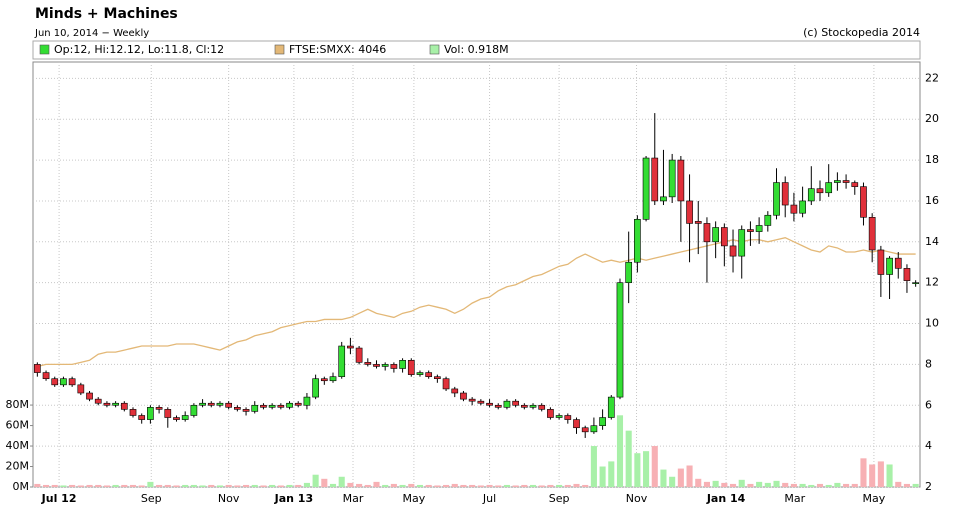 The image size is (954, 519). I want to click on x-tick-label: Jan 14, so click(726, 498).